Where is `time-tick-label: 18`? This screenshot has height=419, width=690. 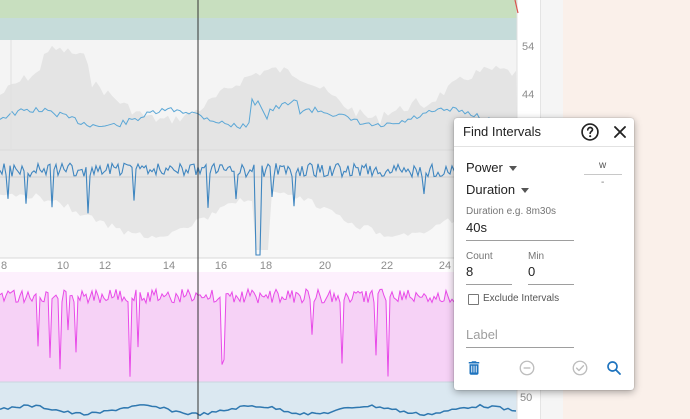 time-tick-label: 18 is located at coordinates (266, 266).